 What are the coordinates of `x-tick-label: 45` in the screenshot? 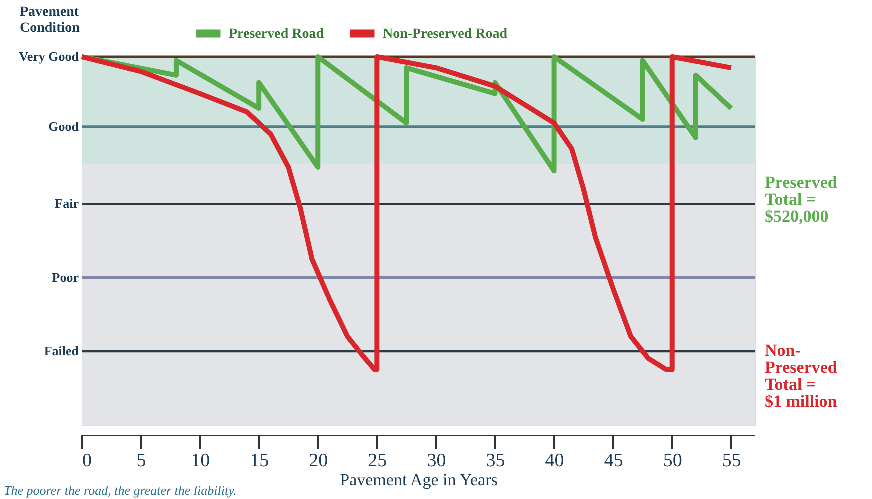 It's located at (614, 461).